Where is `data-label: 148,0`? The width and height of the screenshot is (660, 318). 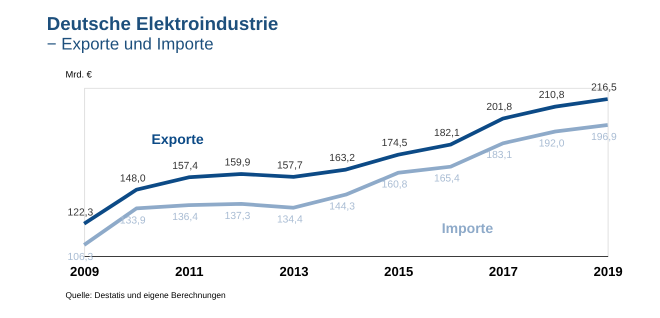 data-label: 148,0 is located at coordinates (133, 178).